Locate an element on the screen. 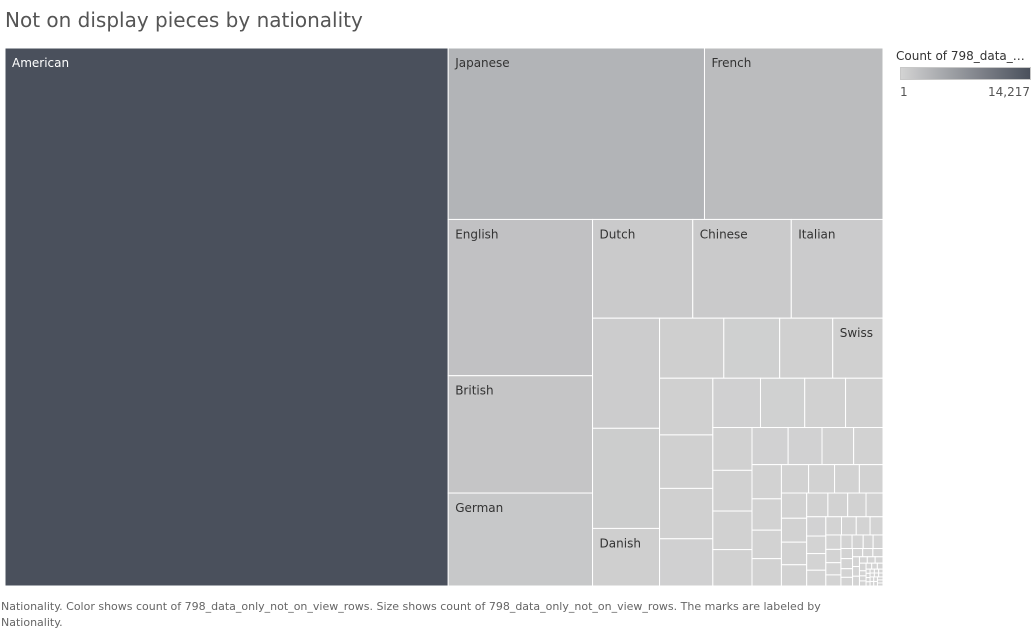 This screenshot has height=632, width=1036. treemap-cell-english: English is located at coordinates (520, 297).